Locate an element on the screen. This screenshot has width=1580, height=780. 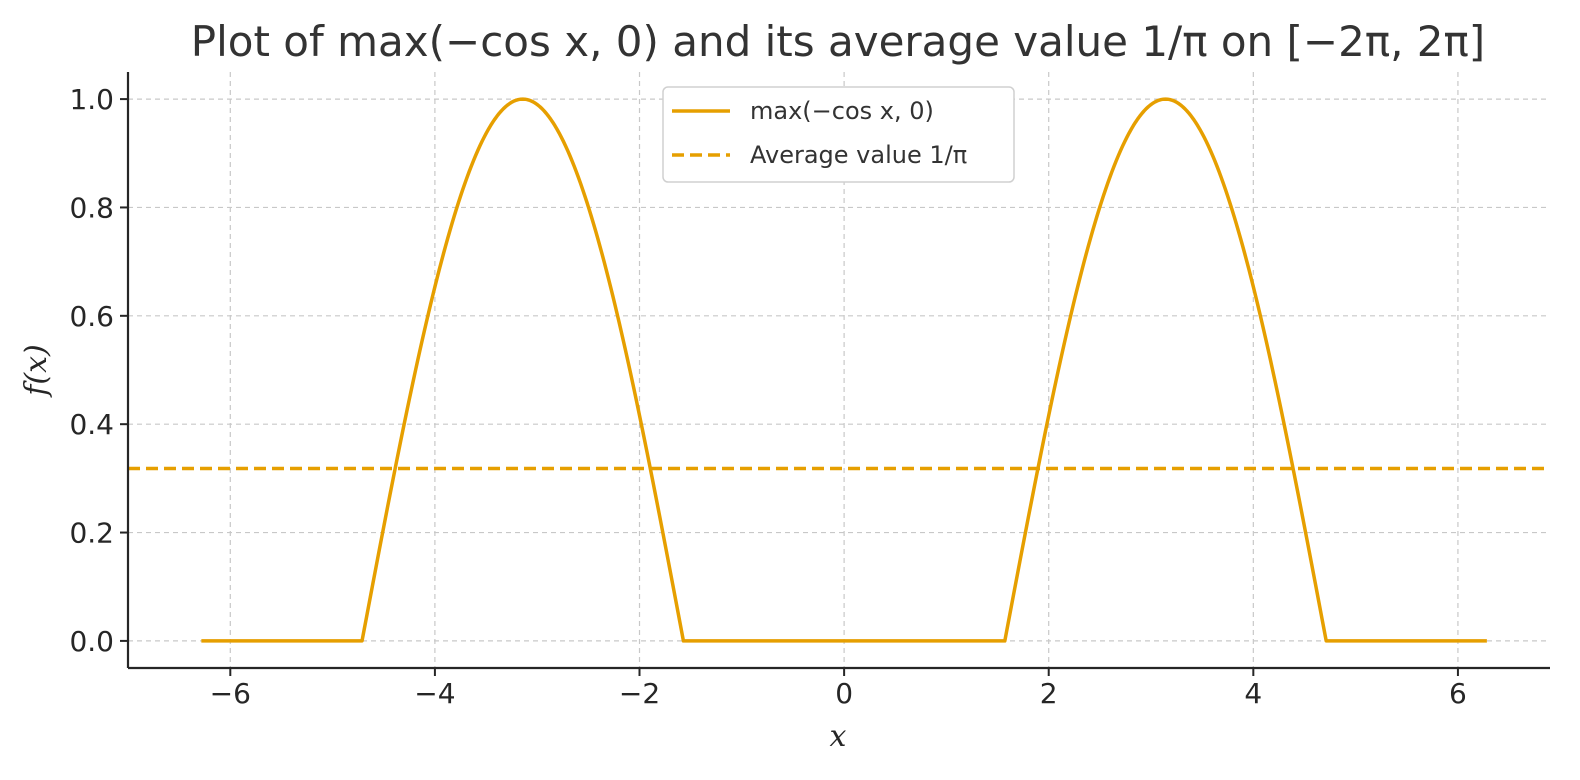
x-ticks: −6 −4 −2 0 2 4 6 is located at coordinates (838, 689).